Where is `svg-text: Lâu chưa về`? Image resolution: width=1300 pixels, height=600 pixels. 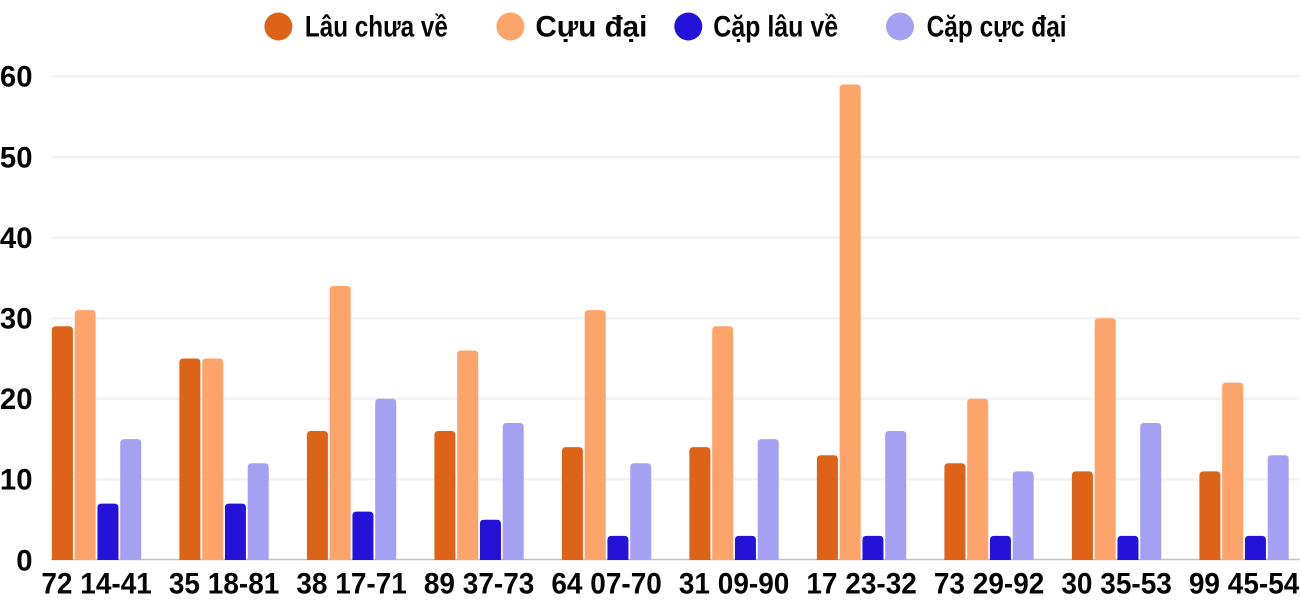 svg-text: Lâu chưa về is located at coordinates (376, 27).